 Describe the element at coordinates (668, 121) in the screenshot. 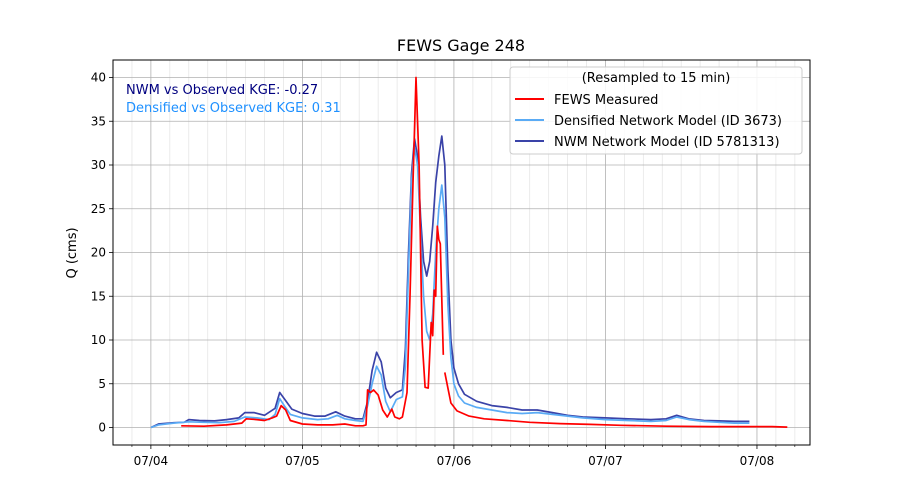

I see `legend-label-densified-model: Densified Network Model (ID 3673)` at that location.